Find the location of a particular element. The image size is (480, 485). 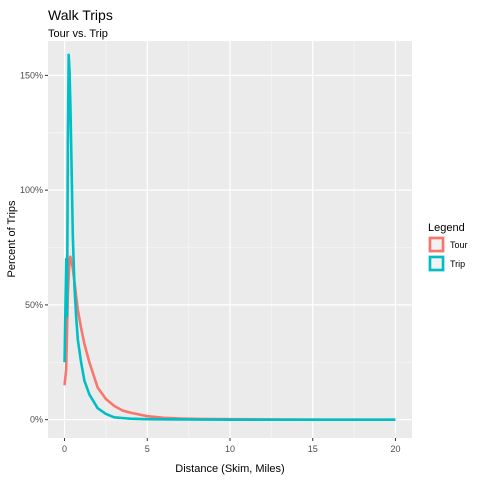

y-tick-label: 0% is located at coordinates (36, 420).